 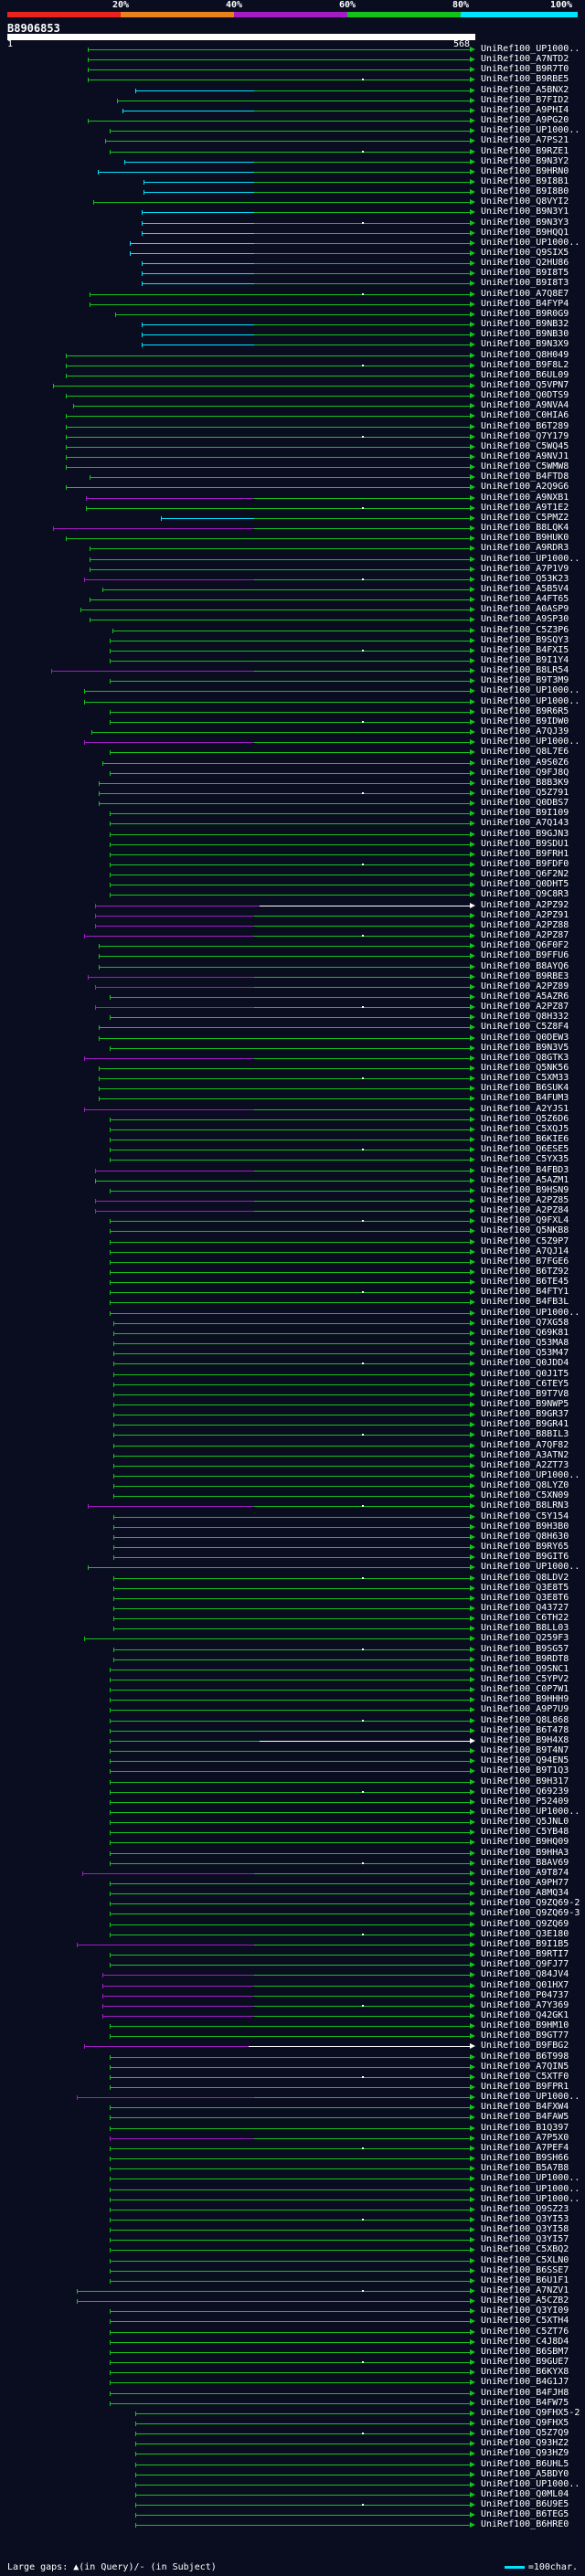 I want to click on hit-row: UniRef100_B9NB30, so click(x=293, y=334).